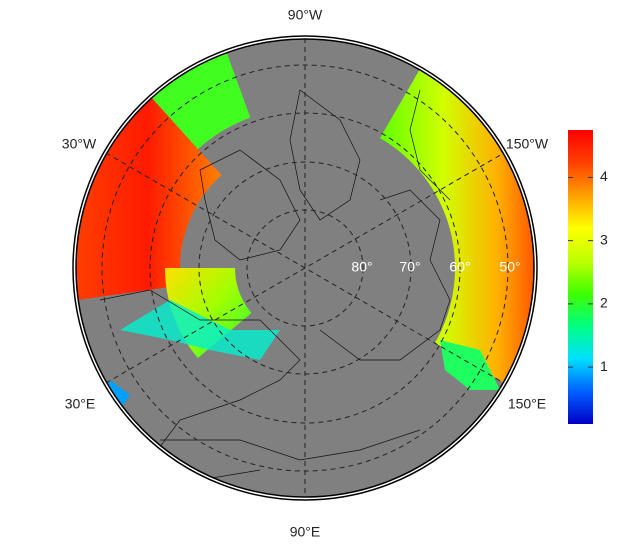 Image resolution: width=625 pixels, height=557 pixels. I want to click on okhotsk-field, so click(470, 365).